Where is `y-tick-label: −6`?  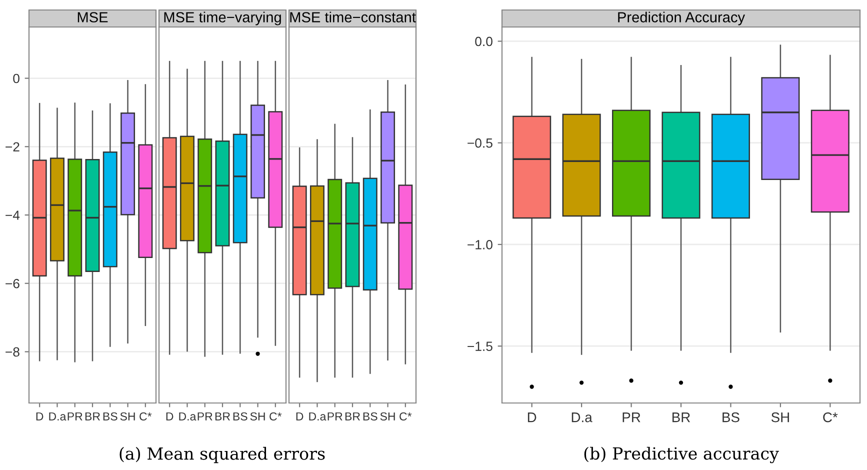 y-tick-label: −6 is located at coordinates (13, 283).